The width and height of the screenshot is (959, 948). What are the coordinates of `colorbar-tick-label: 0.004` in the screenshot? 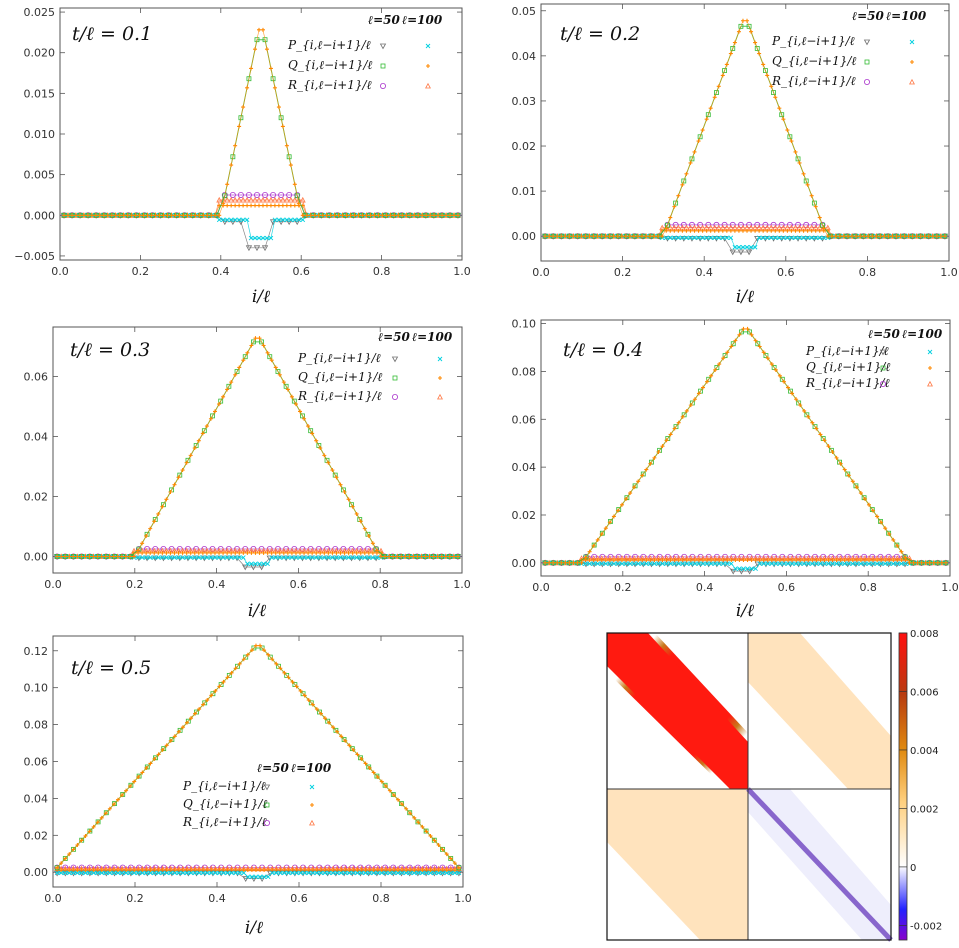 It's located at (924, 751).